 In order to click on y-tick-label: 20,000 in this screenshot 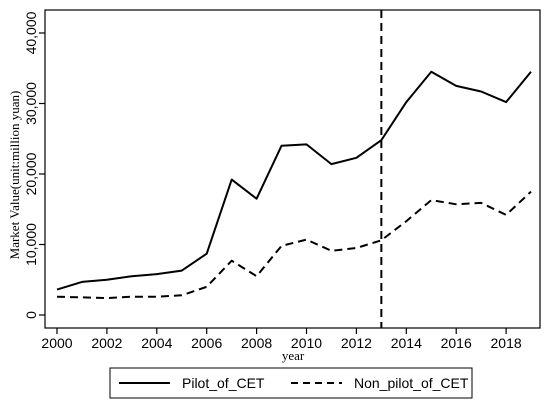, I will do `click(31, 173)`.